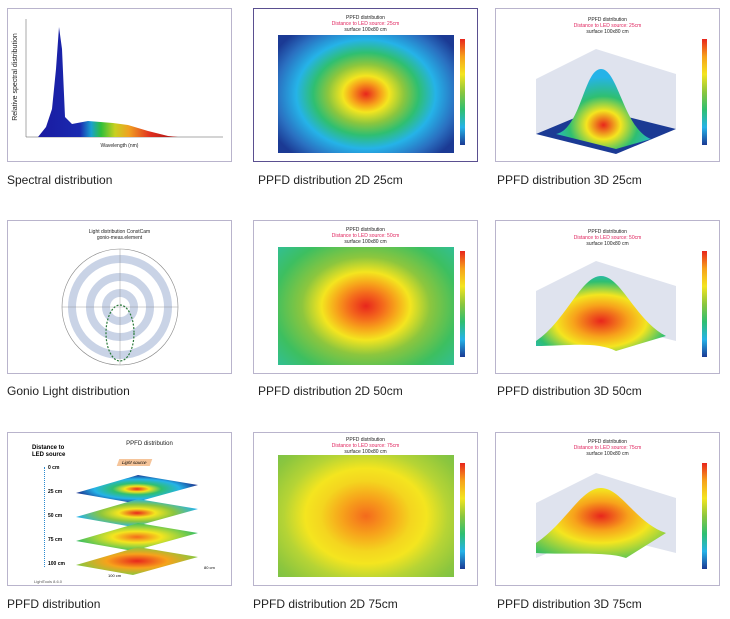  What do you see at coordinates (119, 146) in the screenshot?
I see `xlabel: Wavelength (nm)` at bounding box center [119, 146].